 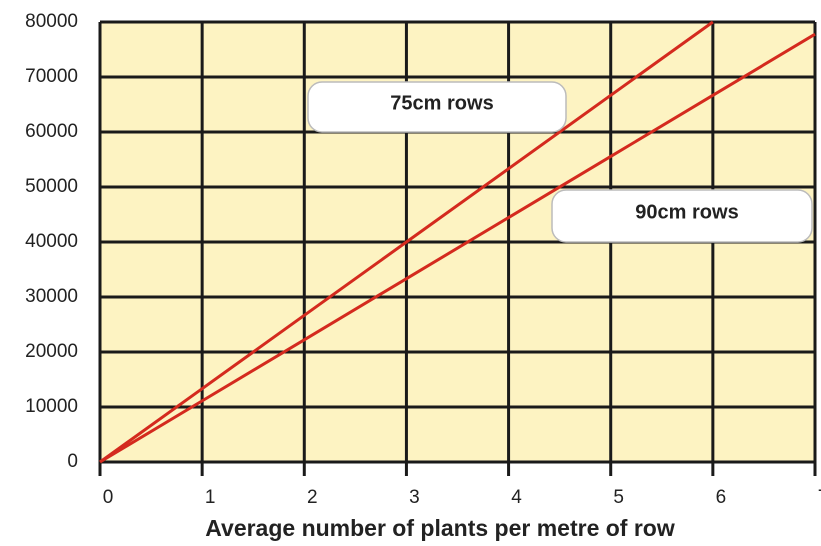 What do you see at coordinates (51, 296) in the screenshot?
I see `y-tick-label: 30000` at bounding box center [51, 296].